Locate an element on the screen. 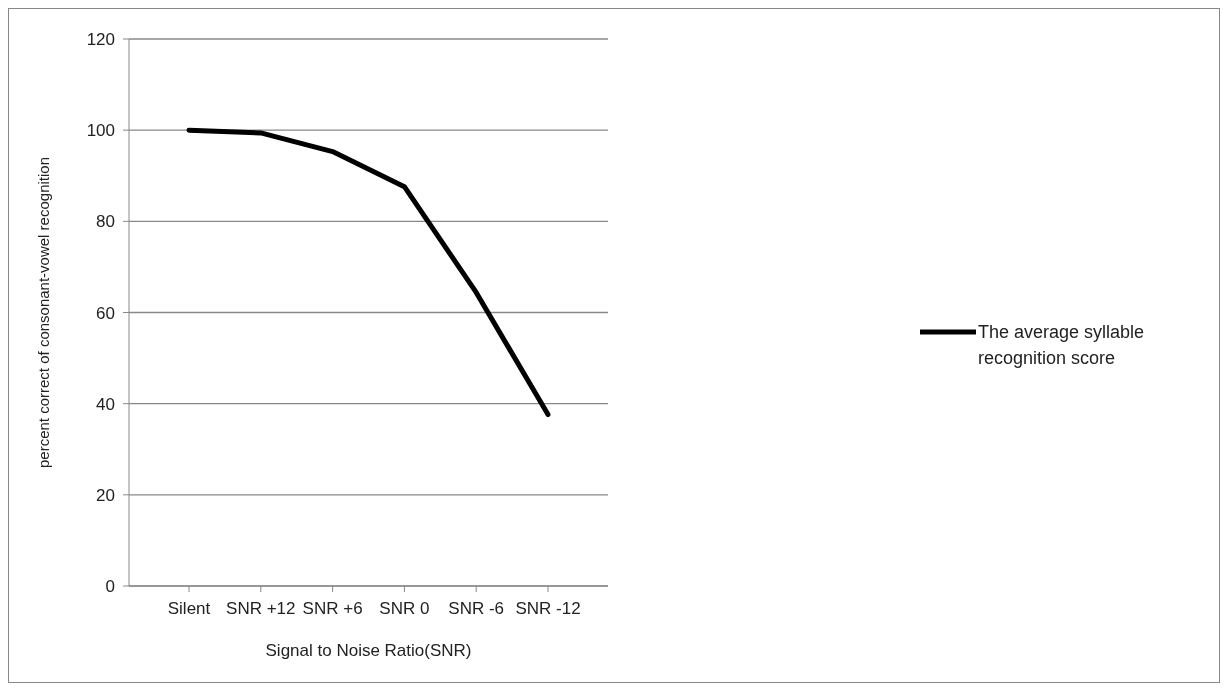 The image size is (1230, 695). y-tick-label: 100 is located at coordinates (100, 131).